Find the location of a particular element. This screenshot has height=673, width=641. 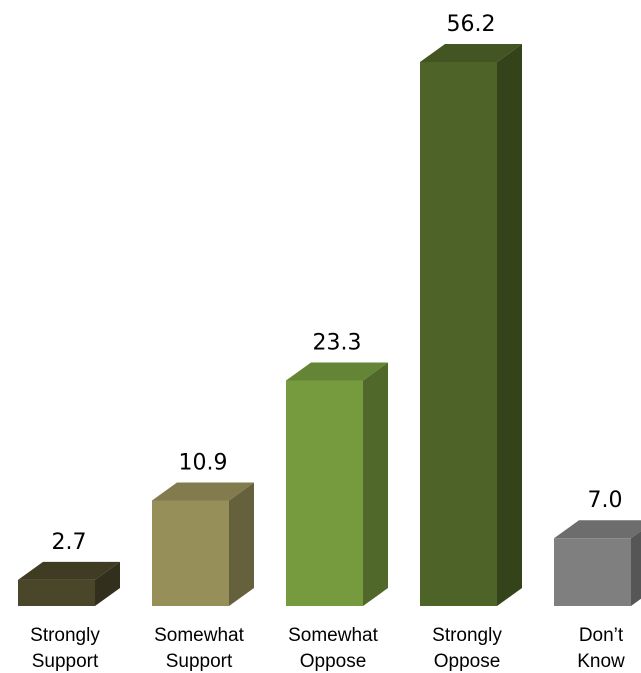

bar-4: 56.2 is located at coordinates (471, 309).